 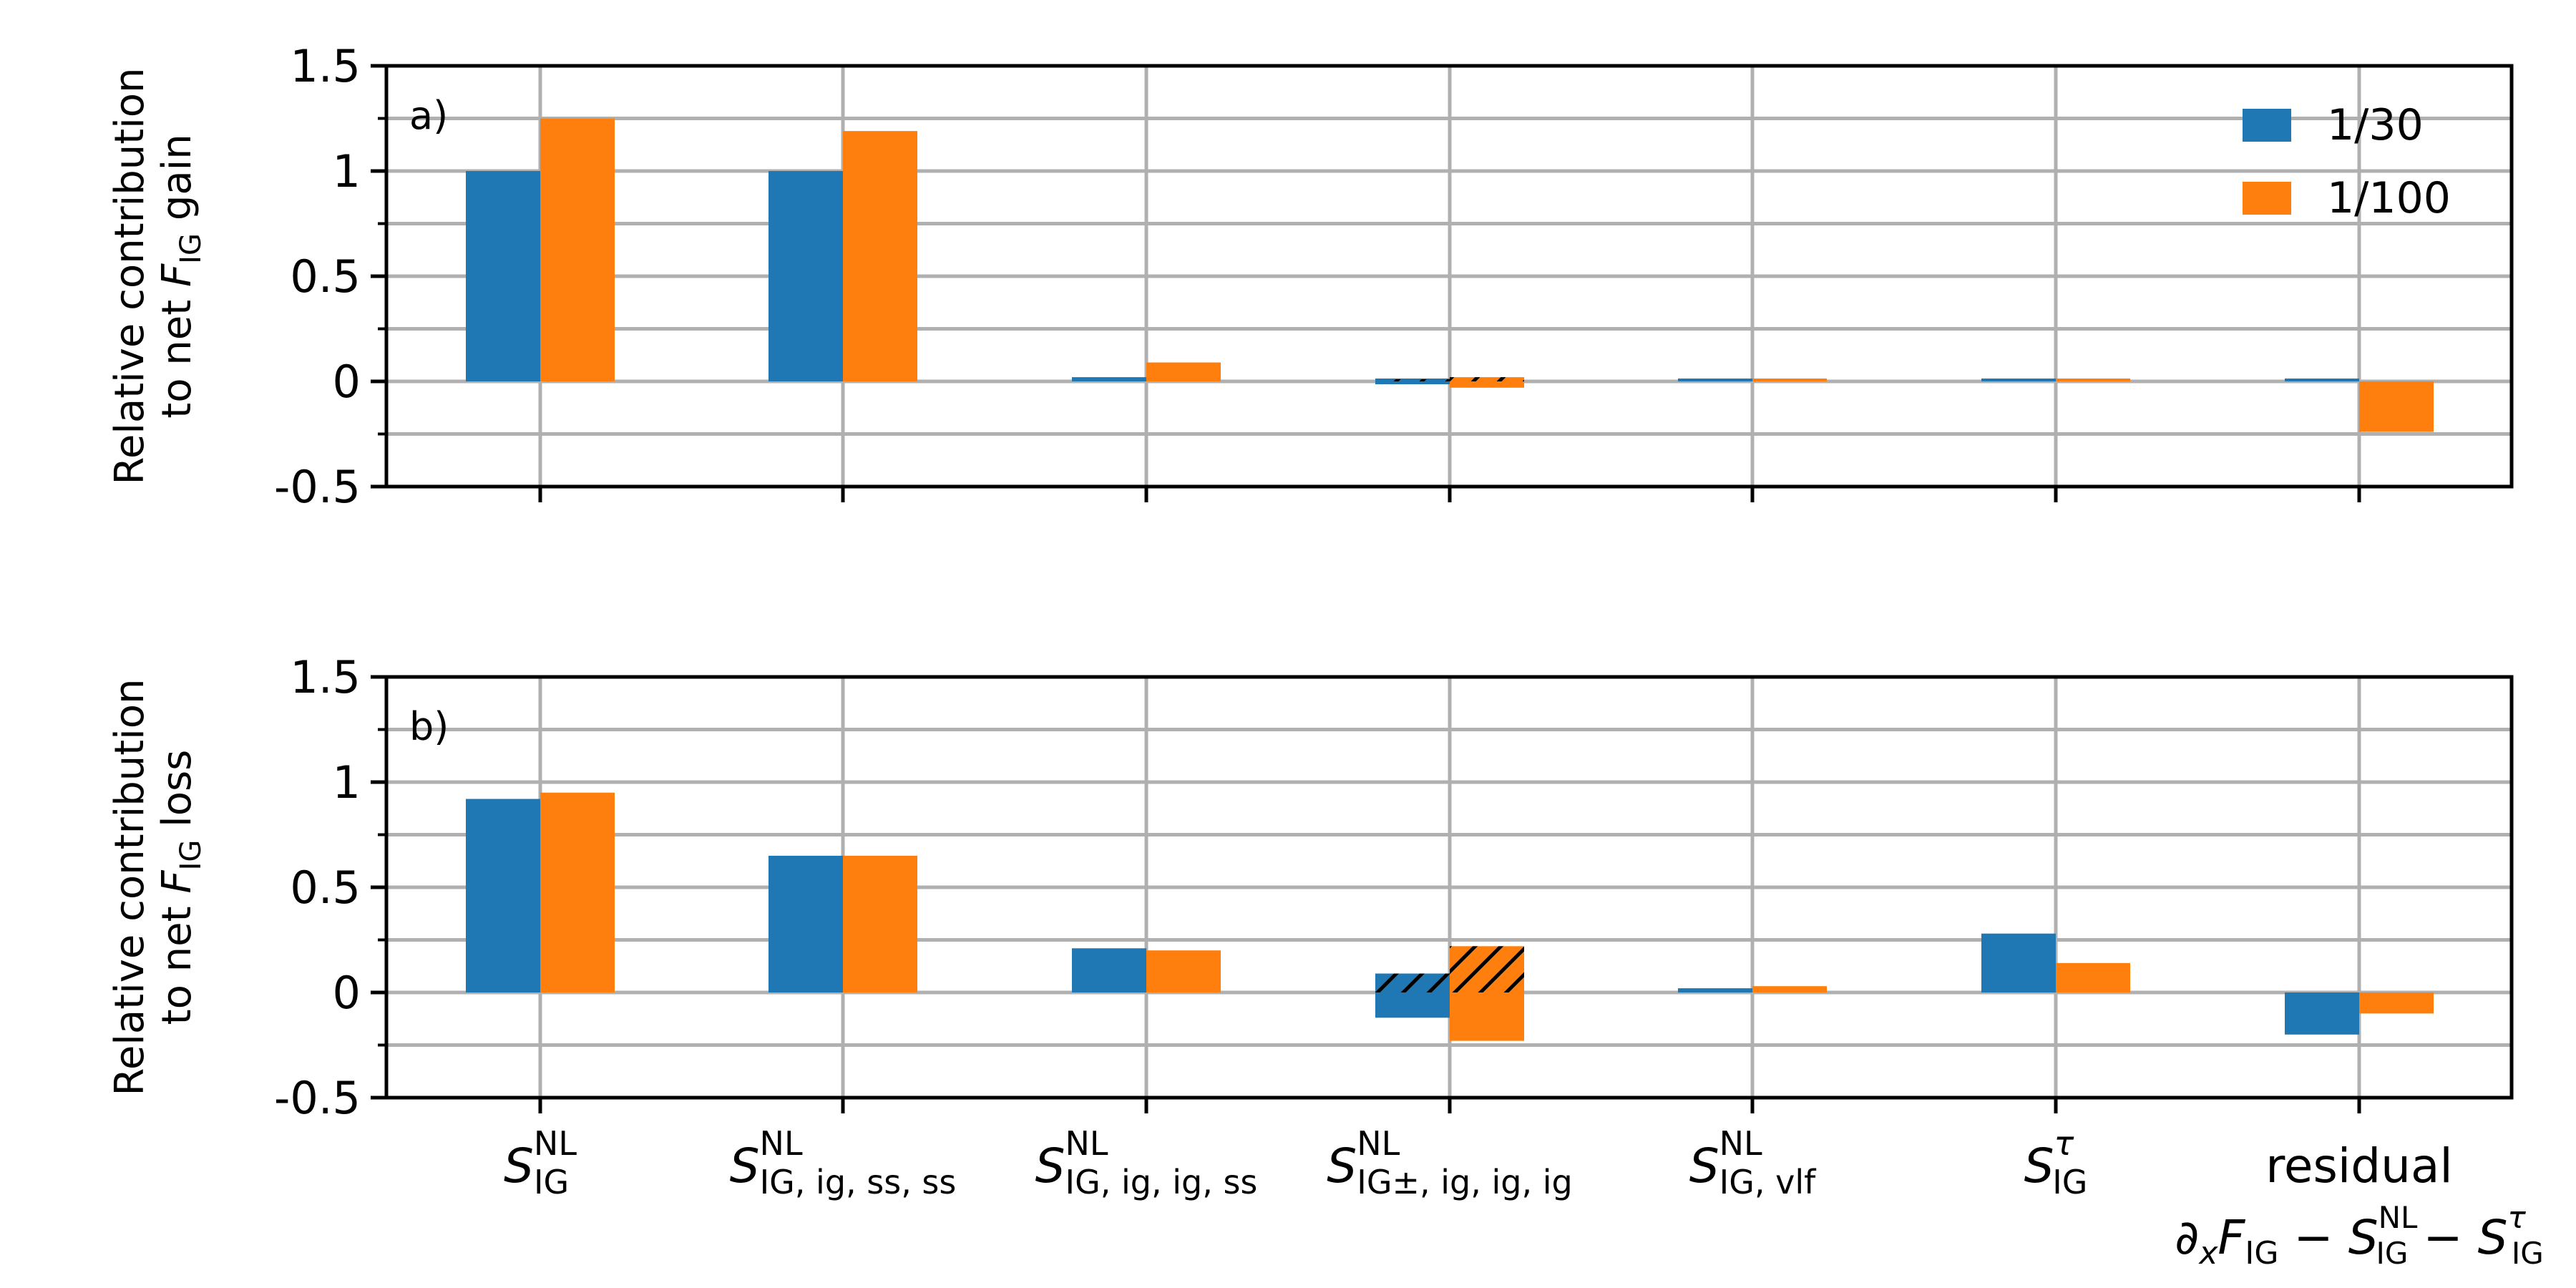 What do you see at coordinates (2359, 1236) in the screenshot?
I see `x-category-sublabel: ∂xFIG − SNL IG − Sτ IG` at bounding box center [2359, 1236].